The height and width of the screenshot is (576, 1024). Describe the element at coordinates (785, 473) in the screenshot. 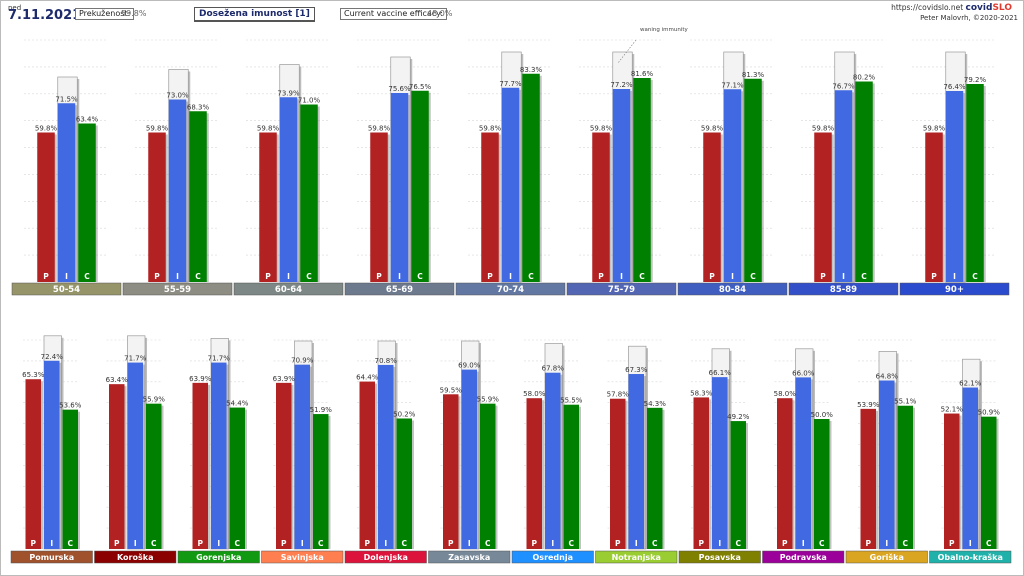

I see `bar-p-podravska` at that location.